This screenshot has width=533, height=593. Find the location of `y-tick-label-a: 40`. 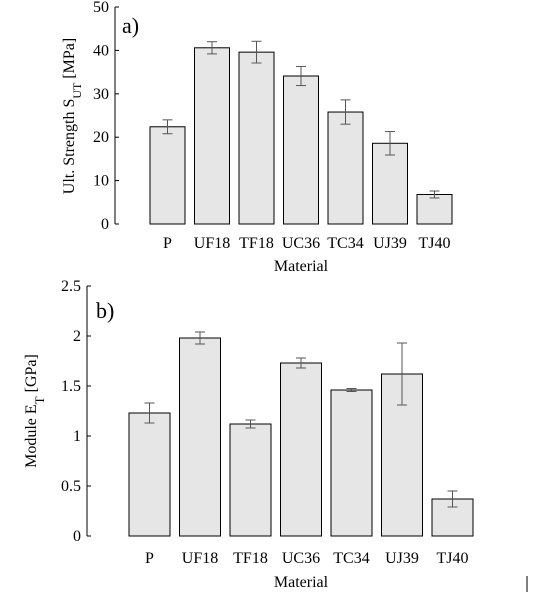

y-tick-label-a: 40 is located at coordinates (101, 50).